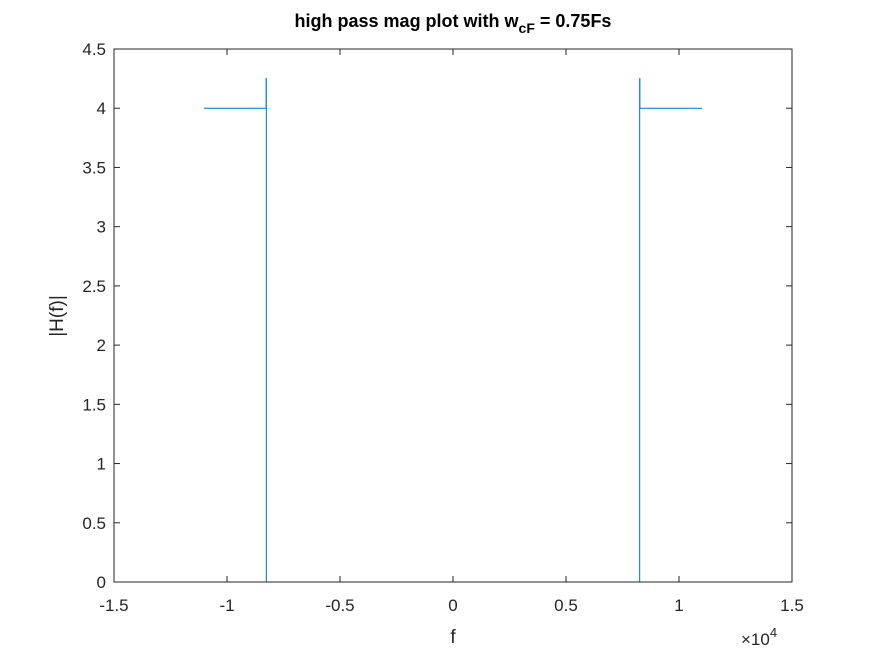 The height and width of the screenshot is (661, 875). Describe the element at coordinates (566, 605) in the screenshot. I see `x-tick-label: 0.5` at that location.